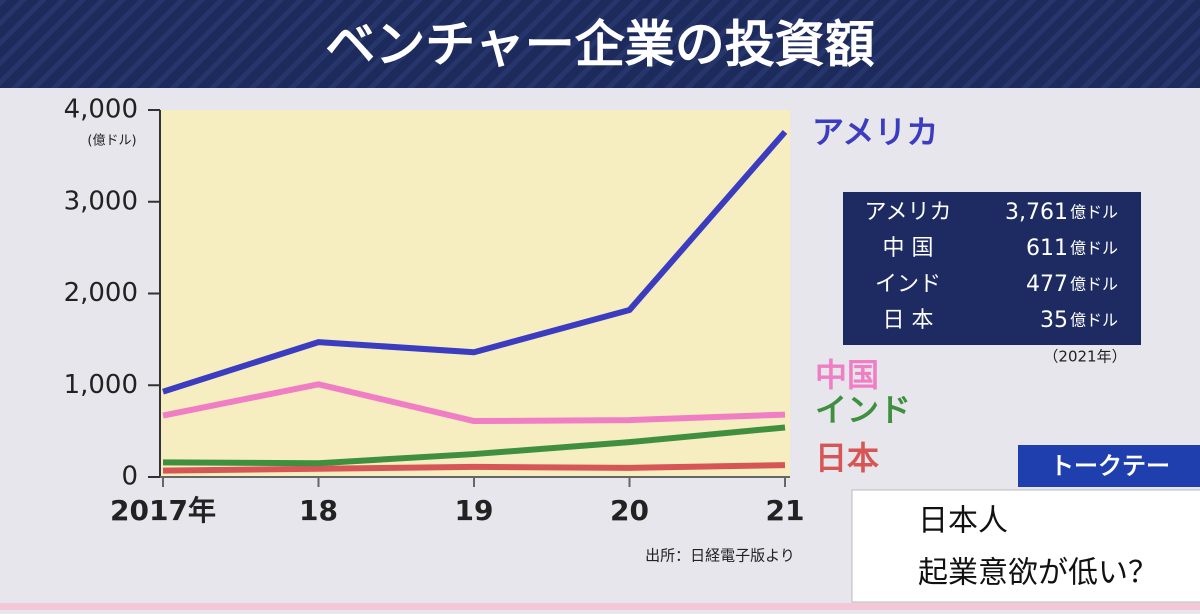  What do you see at coordinates (908, 248) in the screenshot?
I see `row-label: 中 国` at bounding box center [908, 248].